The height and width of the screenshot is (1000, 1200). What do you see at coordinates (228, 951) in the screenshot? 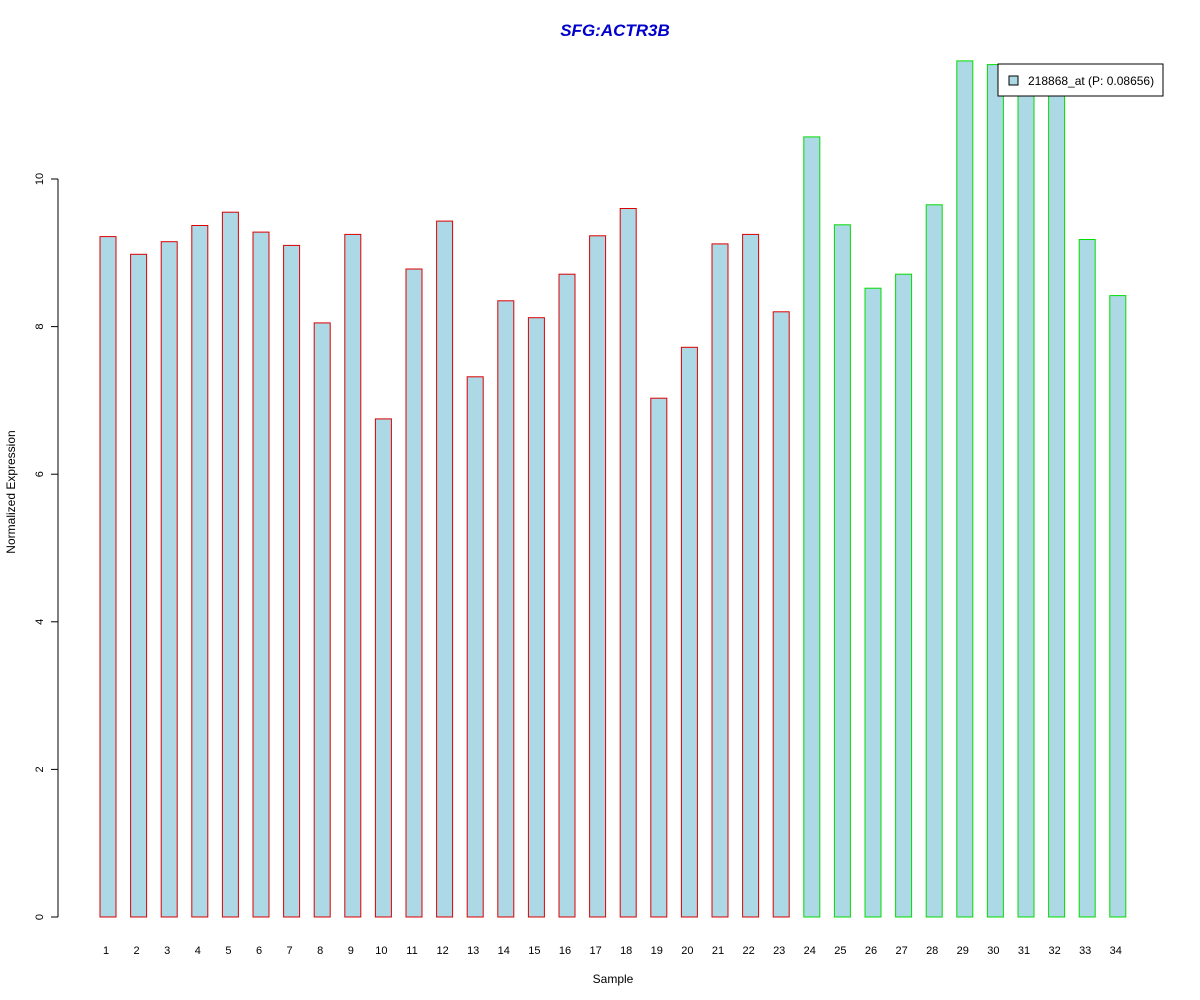
I see `x-tick-label: 5` at bounding box center [228, 951].